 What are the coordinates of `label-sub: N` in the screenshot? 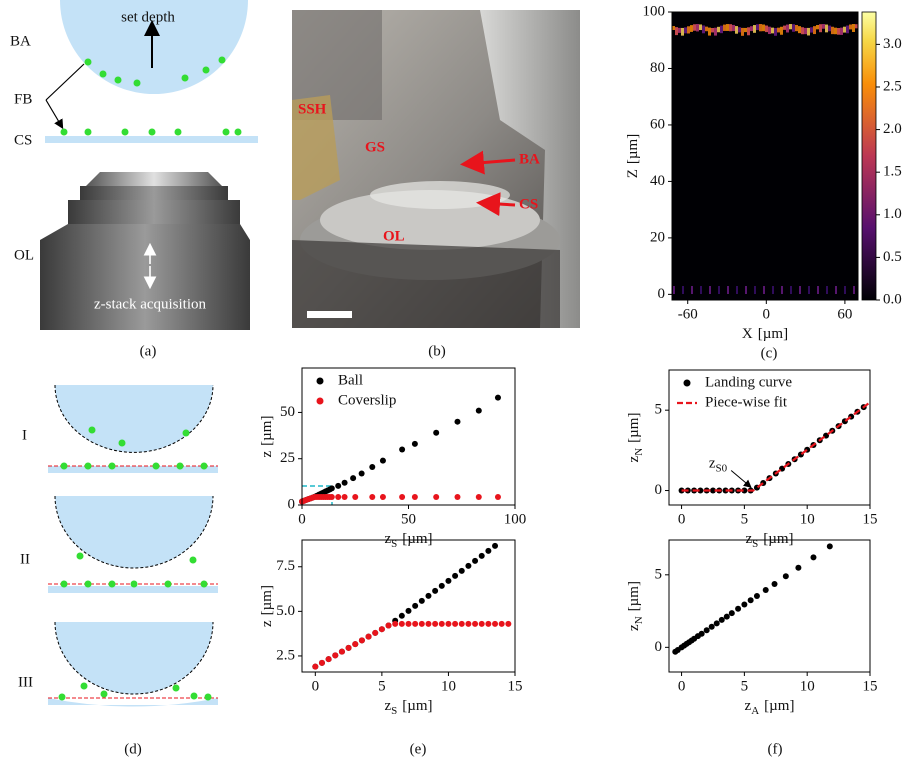 It's located at (639, 452).